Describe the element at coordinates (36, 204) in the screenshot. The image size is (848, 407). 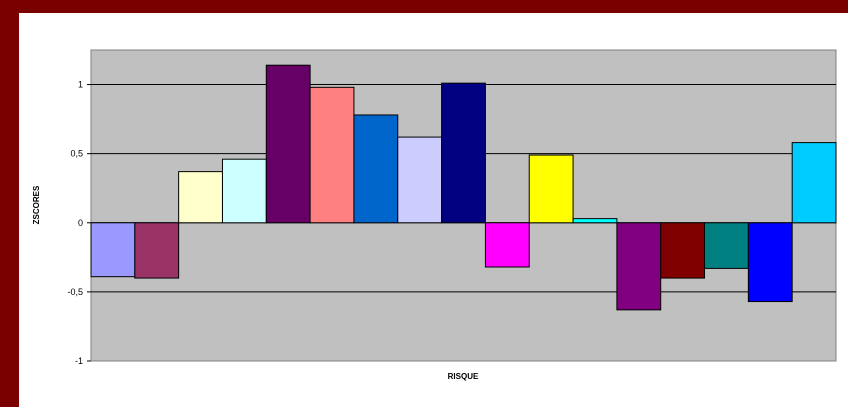
I see `y-axis-title: ZSCORES` at that location.